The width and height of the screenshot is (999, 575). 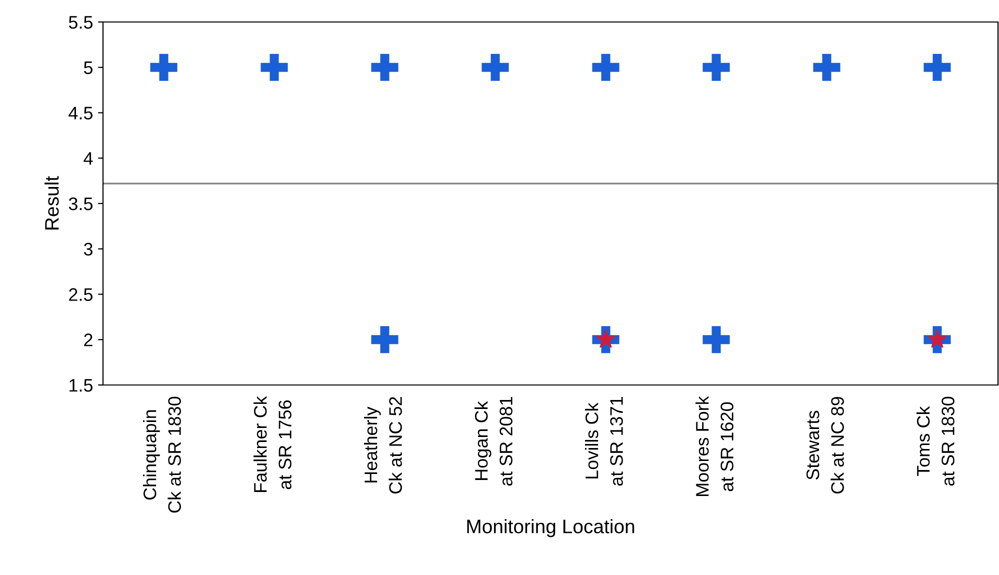 I want to click on y-tick-label: 5, so click(x=88, y=67).